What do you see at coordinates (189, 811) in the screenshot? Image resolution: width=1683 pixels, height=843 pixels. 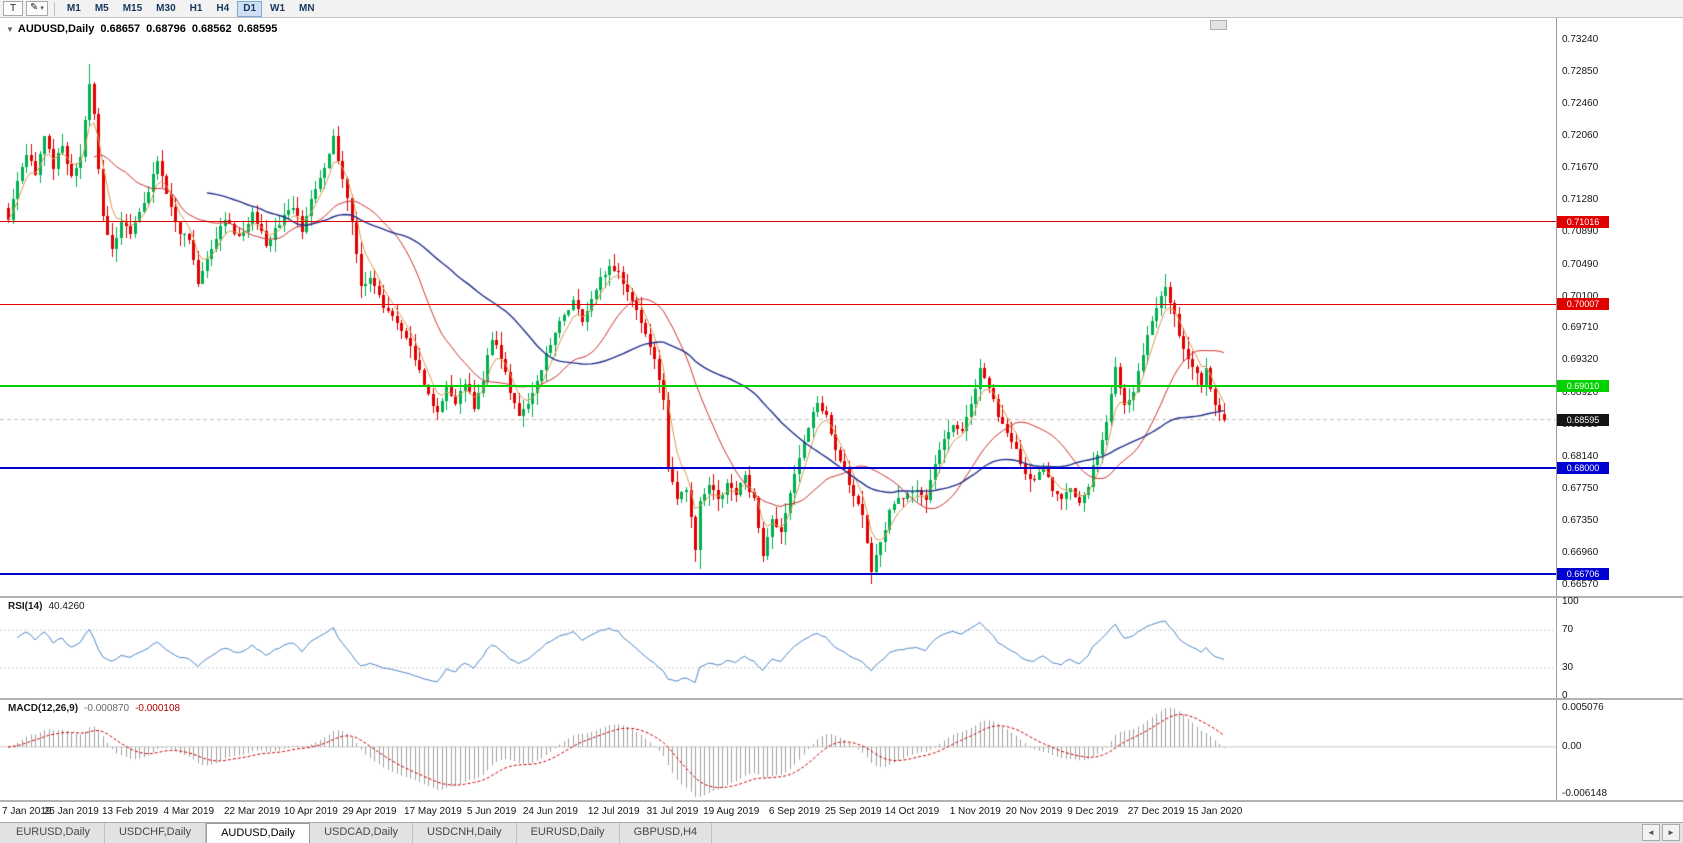 I see `date-axis-label: 4 Mar 2019` at bounding box center [189, 811].